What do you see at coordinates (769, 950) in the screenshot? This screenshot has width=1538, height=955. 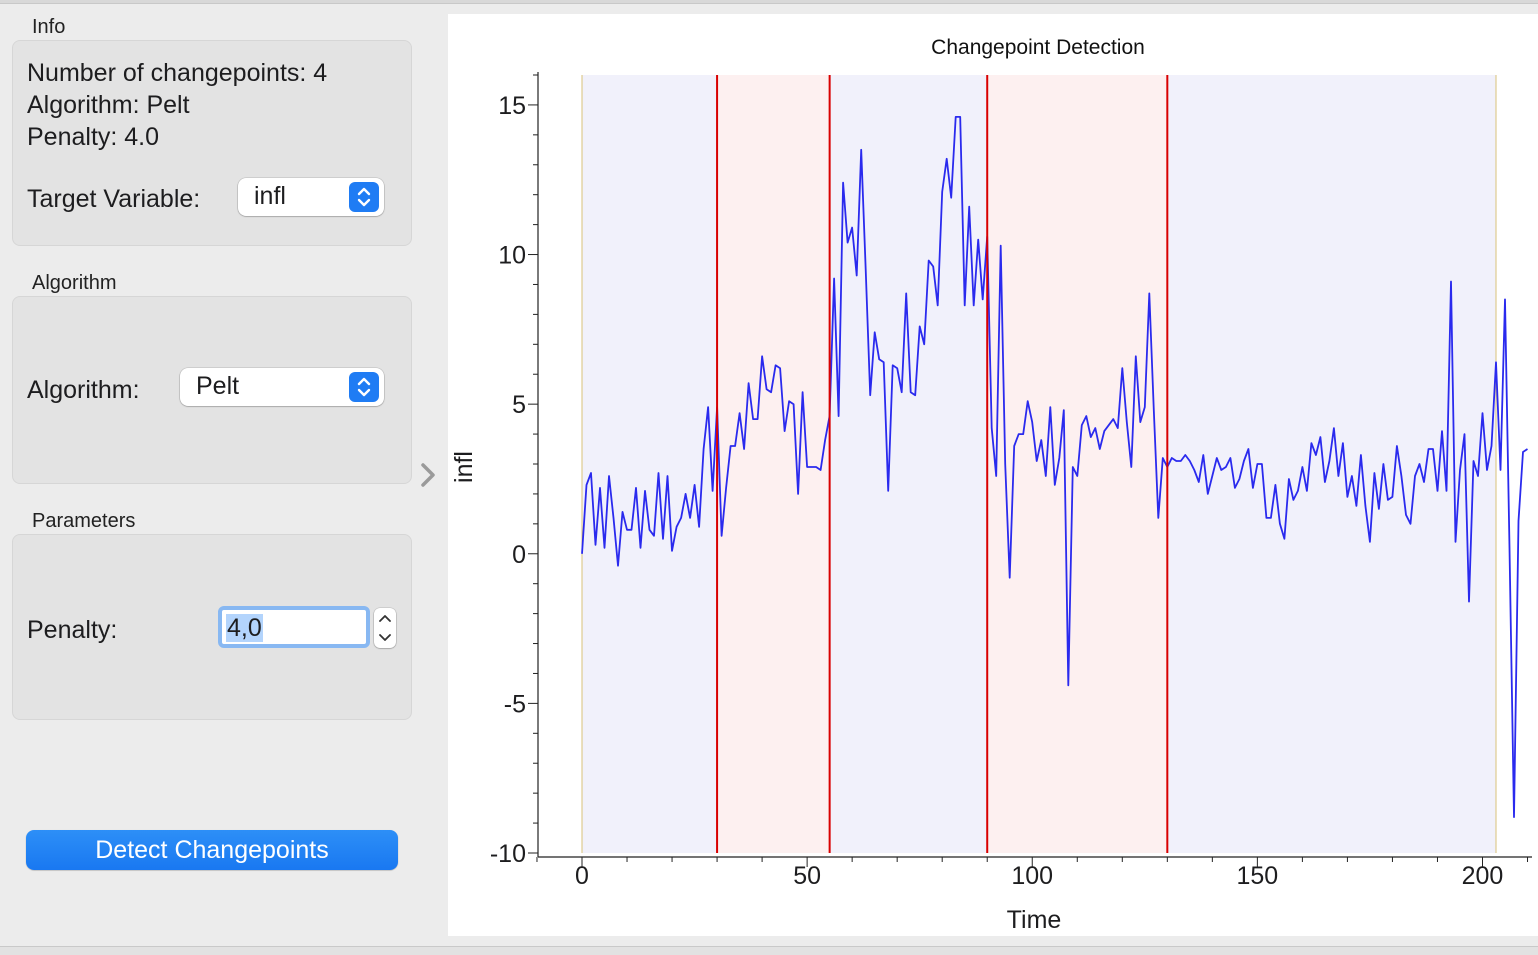 I see `window-bottom-edge` at bounding box center [769, 950].